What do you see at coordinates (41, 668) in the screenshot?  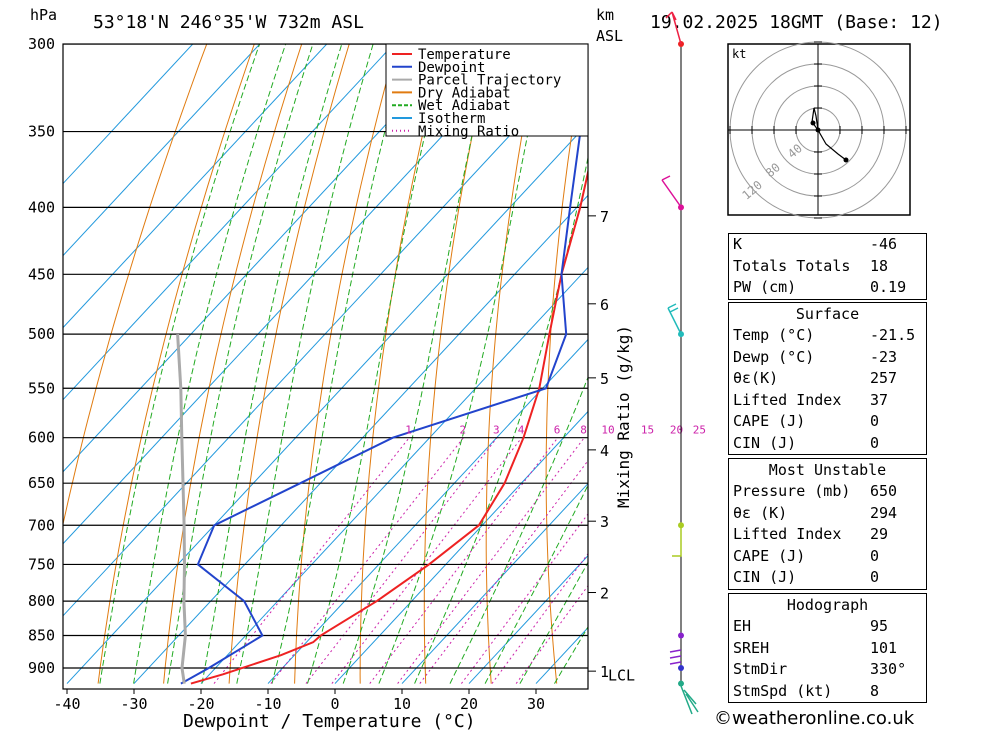 I see `pressure-tick-label: 900` at bounding box center [41, 668].